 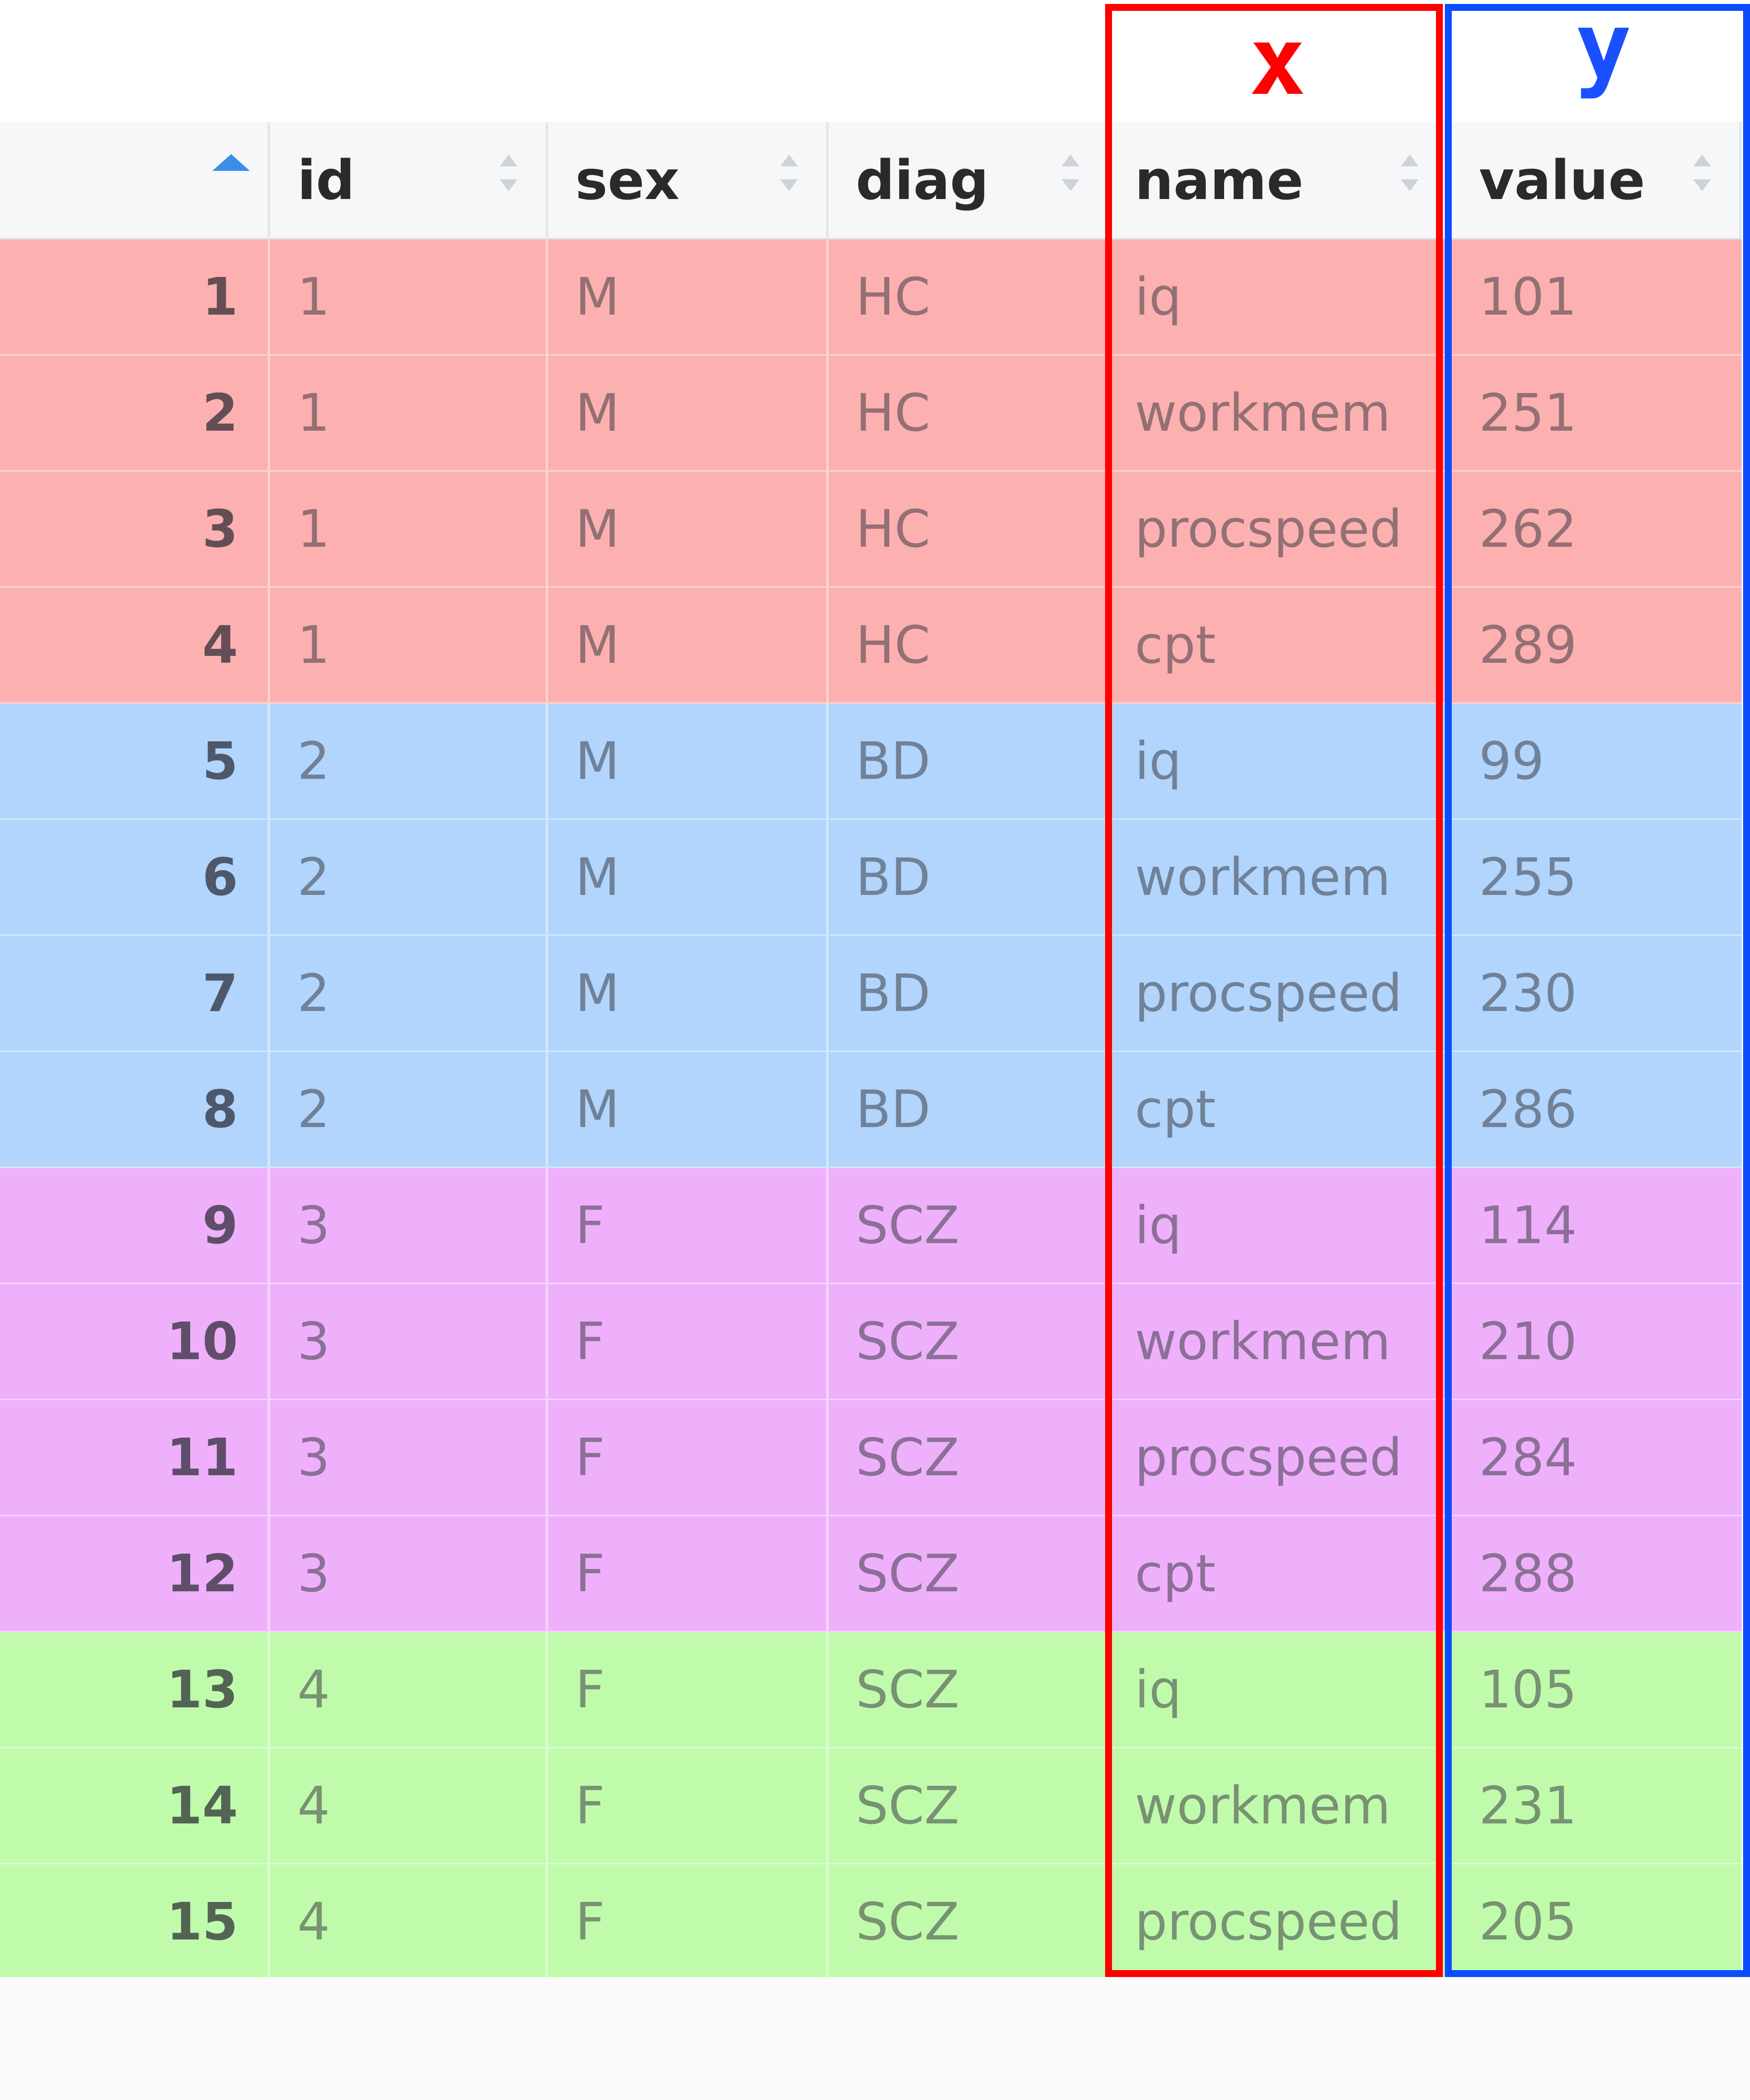 What do you see at coordinates (1512, 761) in the screenshot?
I see `cell-value: 99` at bounding box center [1512, 761].